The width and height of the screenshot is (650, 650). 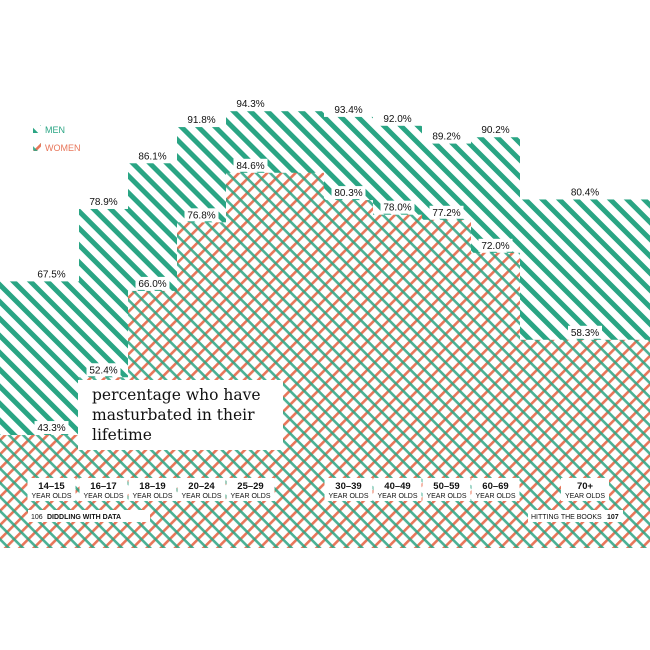 What do you see at coordinates (299, 337) in the screenshot?
I see `women-bar-gap` at bounding box center [299, 337].